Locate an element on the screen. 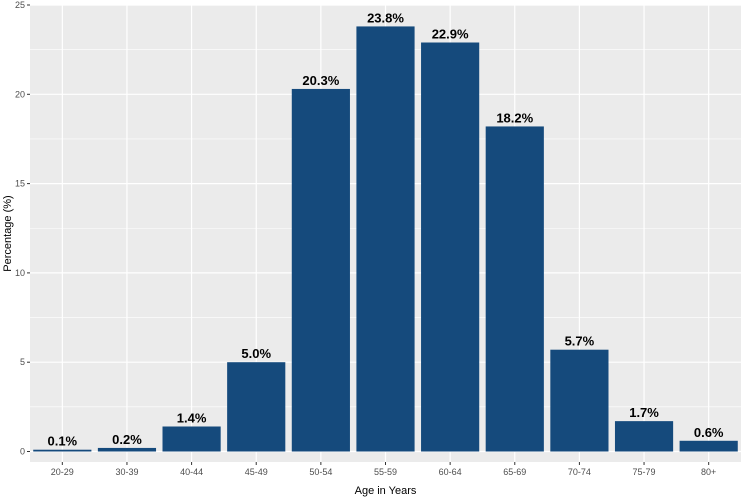  data-label-75-79: 1.7% is located at coordinates (644, 412).